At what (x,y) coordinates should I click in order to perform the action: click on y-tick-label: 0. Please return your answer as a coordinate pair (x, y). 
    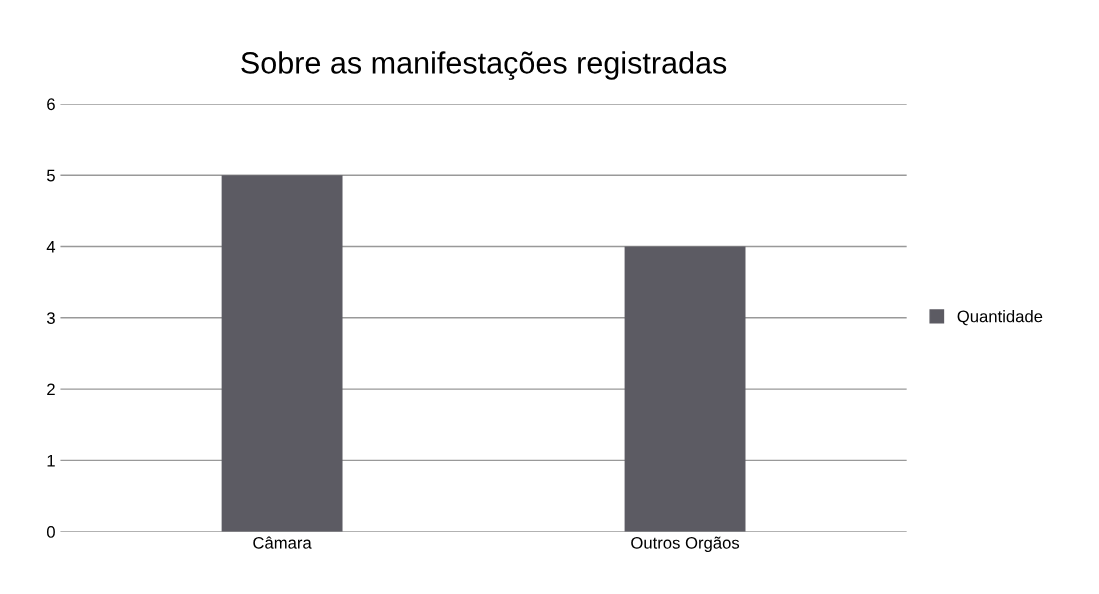
    Looking at the image, I should click on (50, 532).